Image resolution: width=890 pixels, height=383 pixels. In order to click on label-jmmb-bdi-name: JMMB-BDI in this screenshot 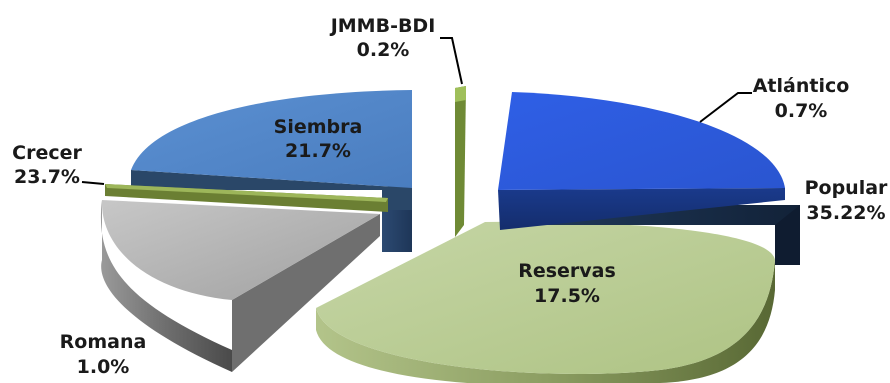, I will do `click(382, 26)`.